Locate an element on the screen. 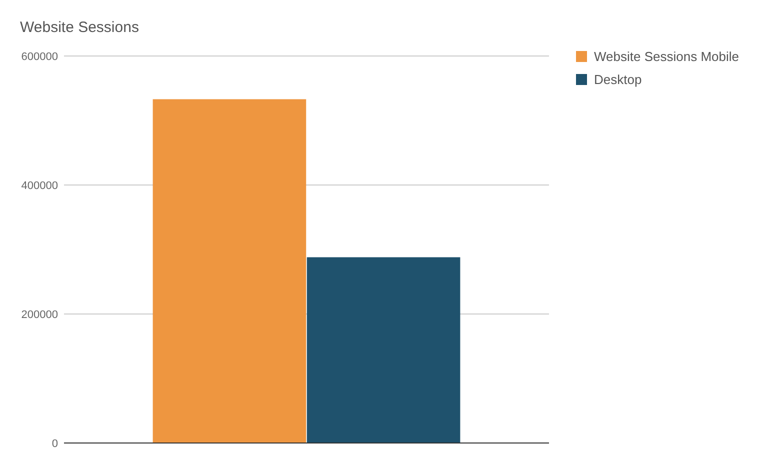 Image resolution: width=761 pixels, height=460 pixels. y-tick-label: 200000 is located at coordinates (39, 314).